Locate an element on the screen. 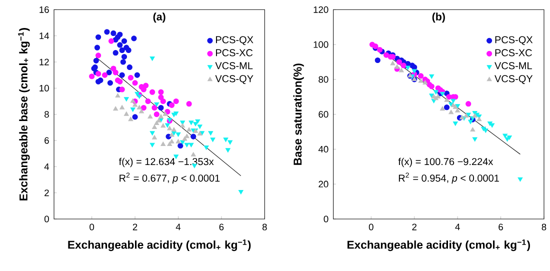  y-tick-label: 20 is located at coordinates (323, 184).